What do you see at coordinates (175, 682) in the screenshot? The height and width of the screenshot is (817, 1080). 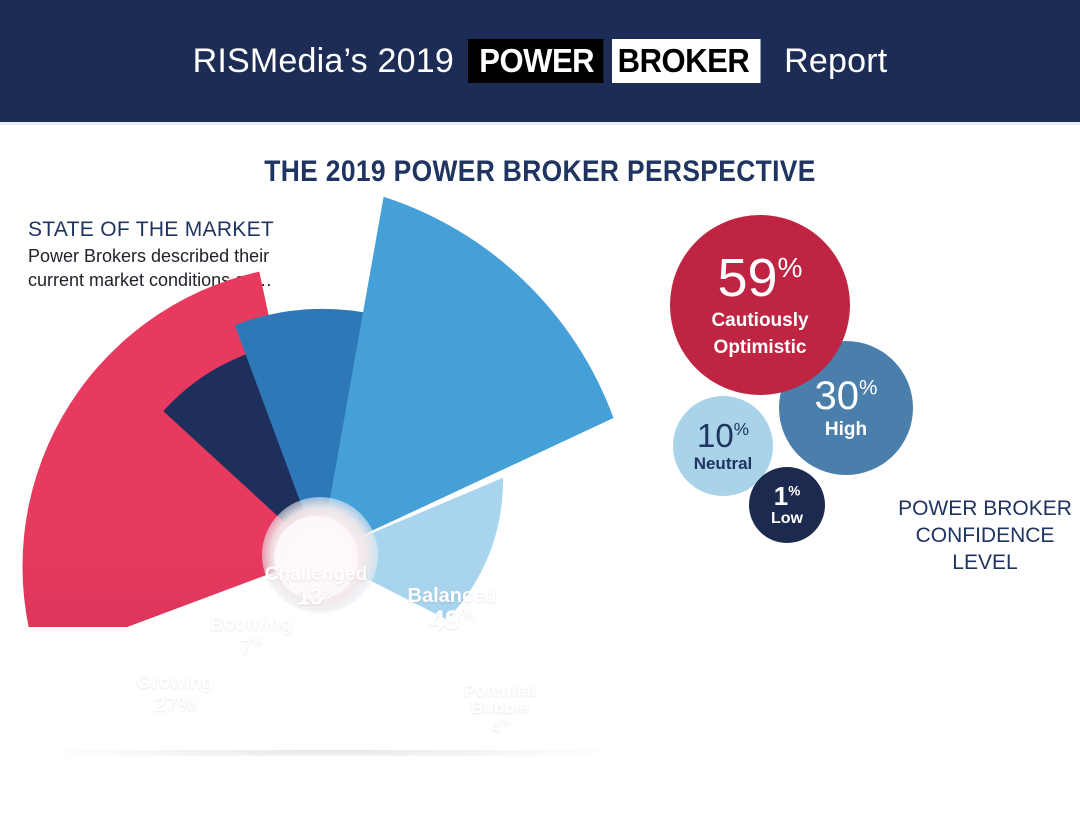 I see `slice-label-growing-name: Growing` at bounding box center [175, 682].